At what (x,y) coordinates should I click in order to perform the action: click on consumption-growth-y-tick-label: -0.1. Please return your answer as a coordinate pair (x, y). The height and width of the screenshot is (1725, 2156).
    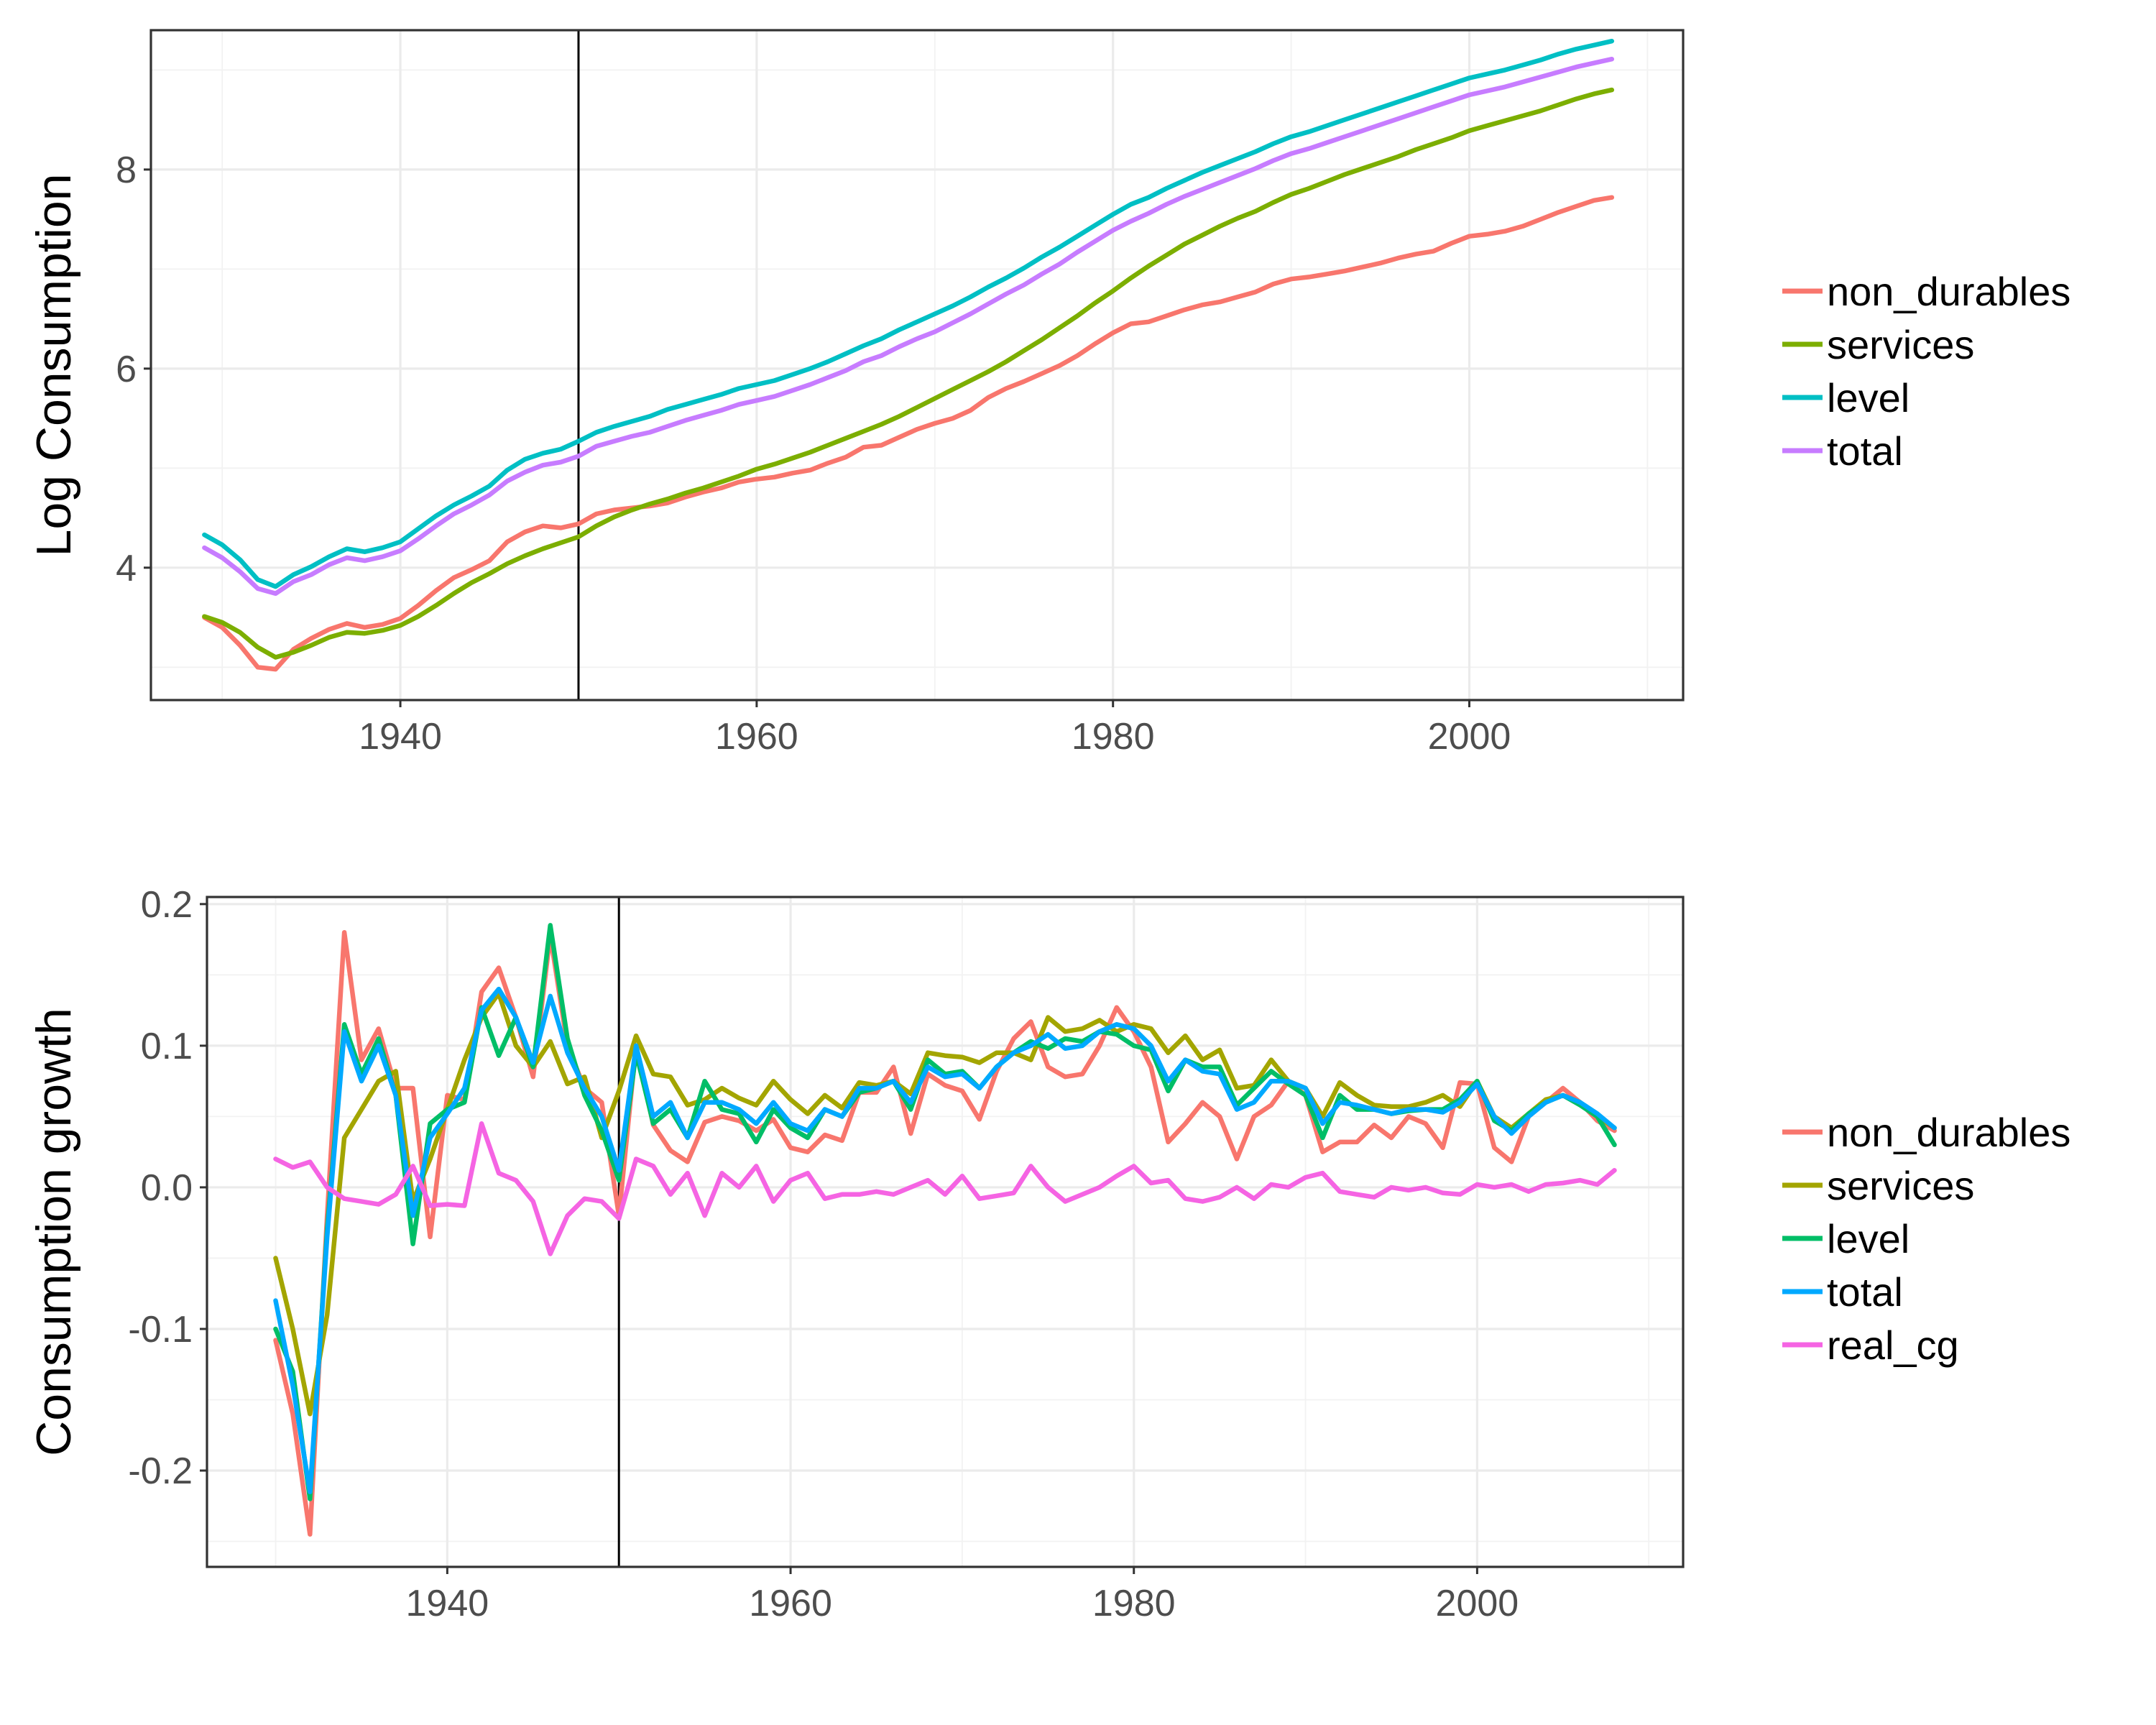
    Looking at the image, I should click on (160, 1330).